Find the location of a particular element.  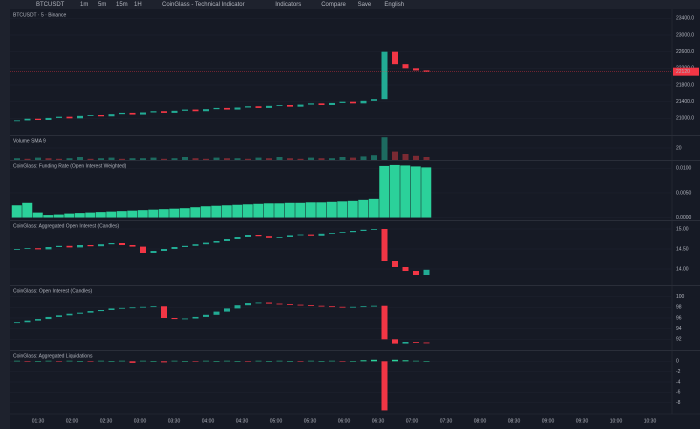

interval-button: 1m is located at coordinates (84, 5).